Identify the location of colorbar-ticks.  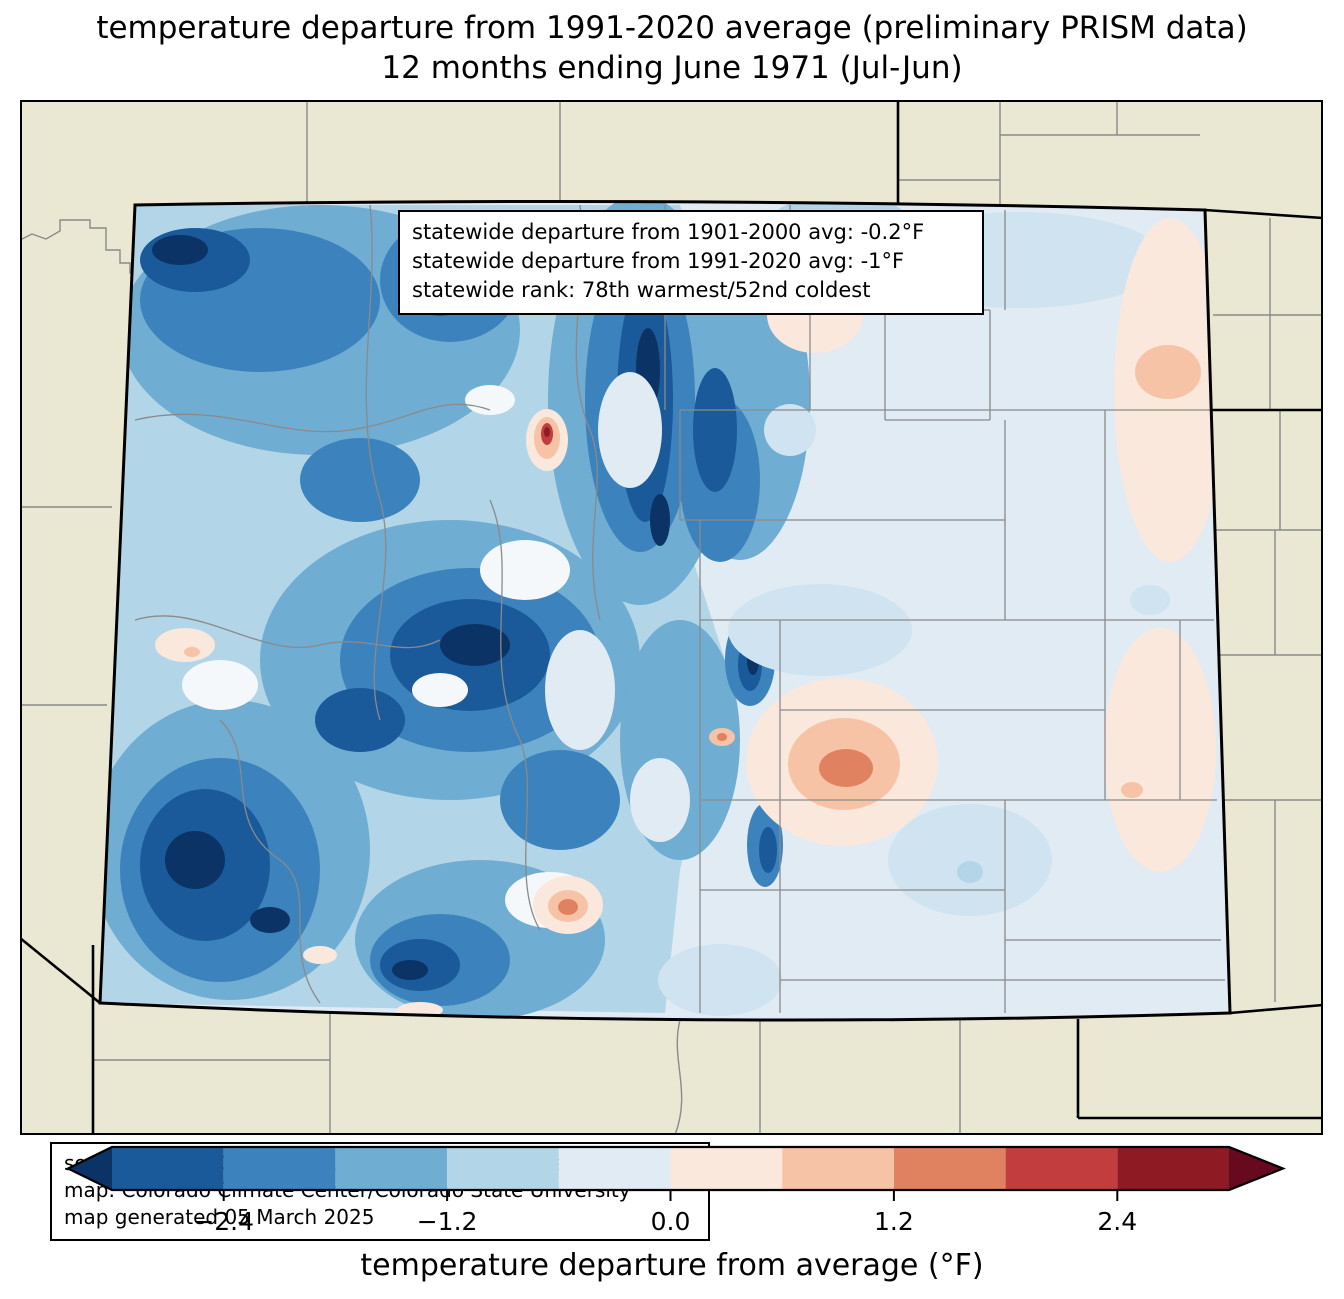
(670, 1195).